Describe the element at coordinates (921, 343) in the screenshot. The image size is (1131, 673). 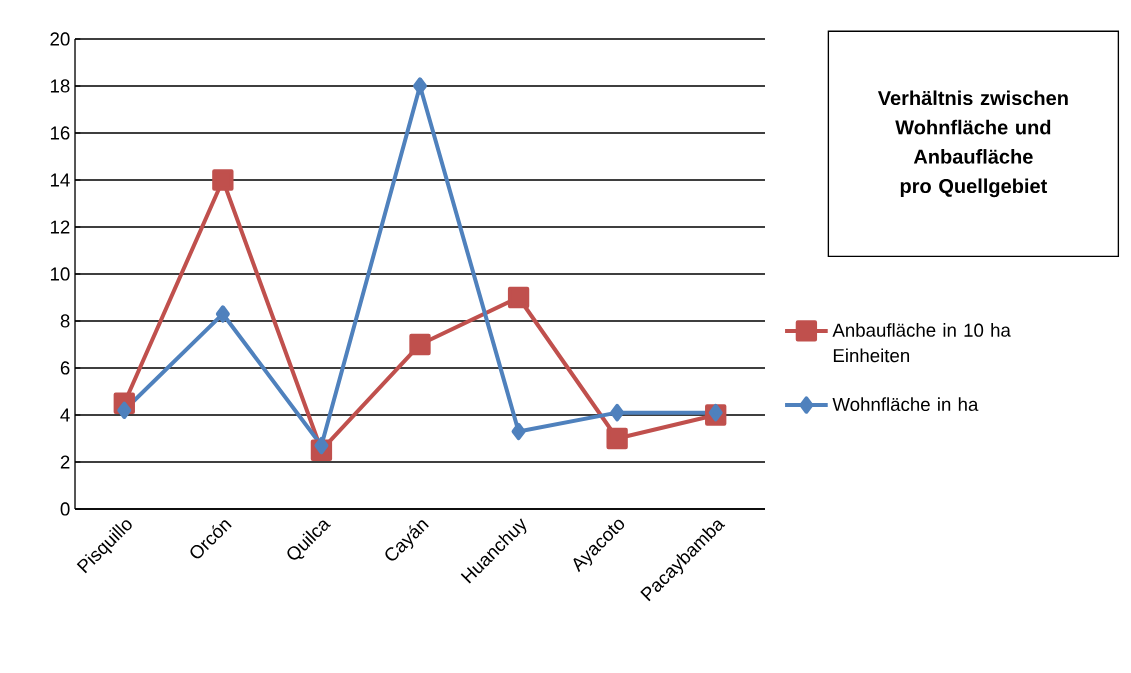
I see `legend-label: Anbaufläche in 10 ha Einheiten` at that location.